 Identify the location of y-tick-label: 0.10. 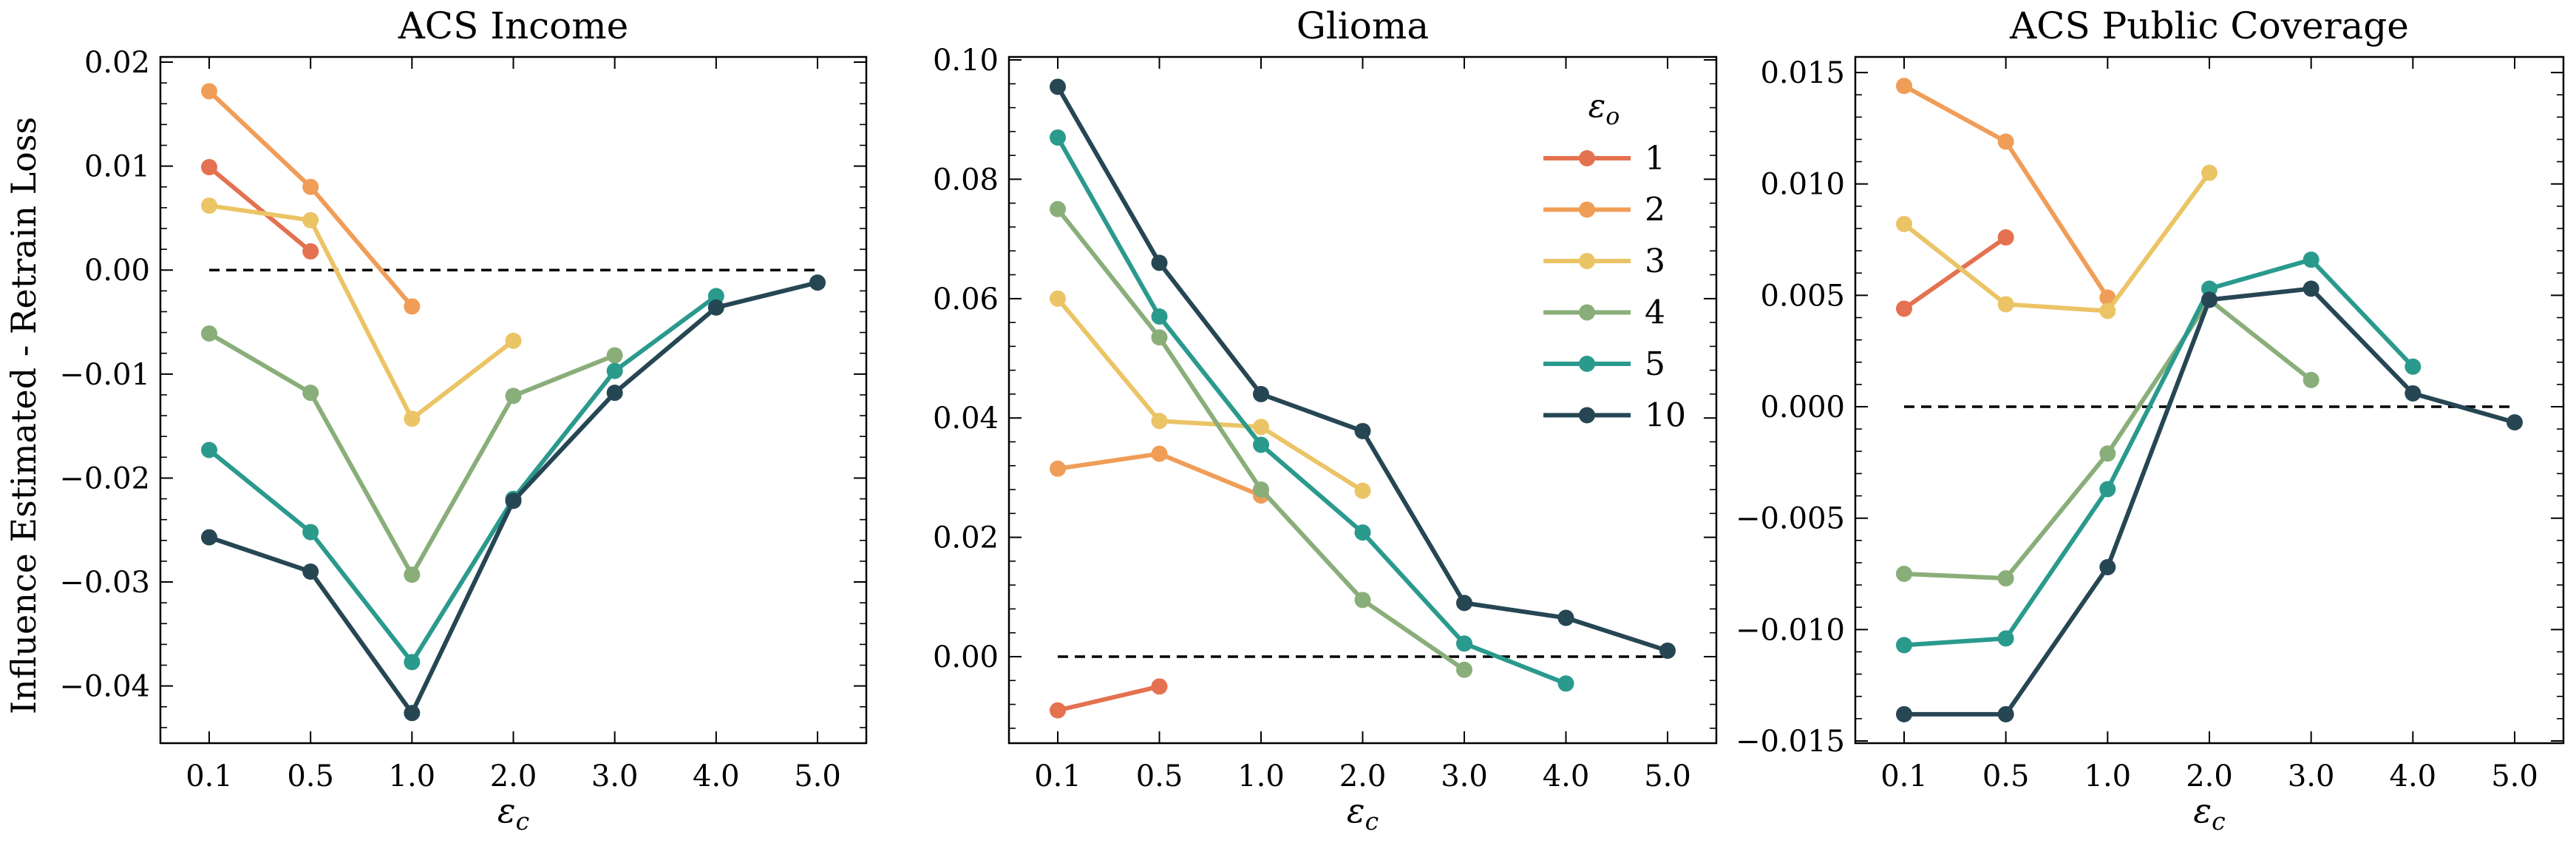
(966, 61).